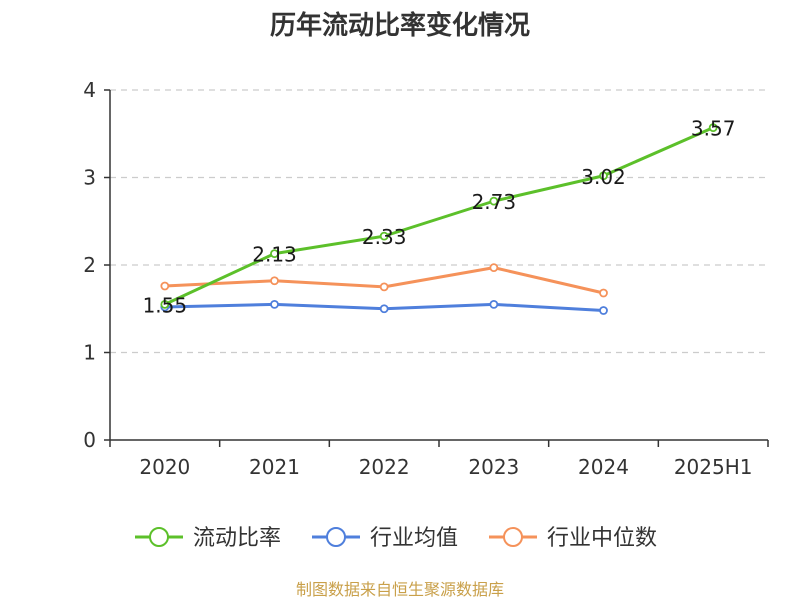 This screenshot has height=605, width=800. I want to click on data-label: 3.02, so click(603, 177).